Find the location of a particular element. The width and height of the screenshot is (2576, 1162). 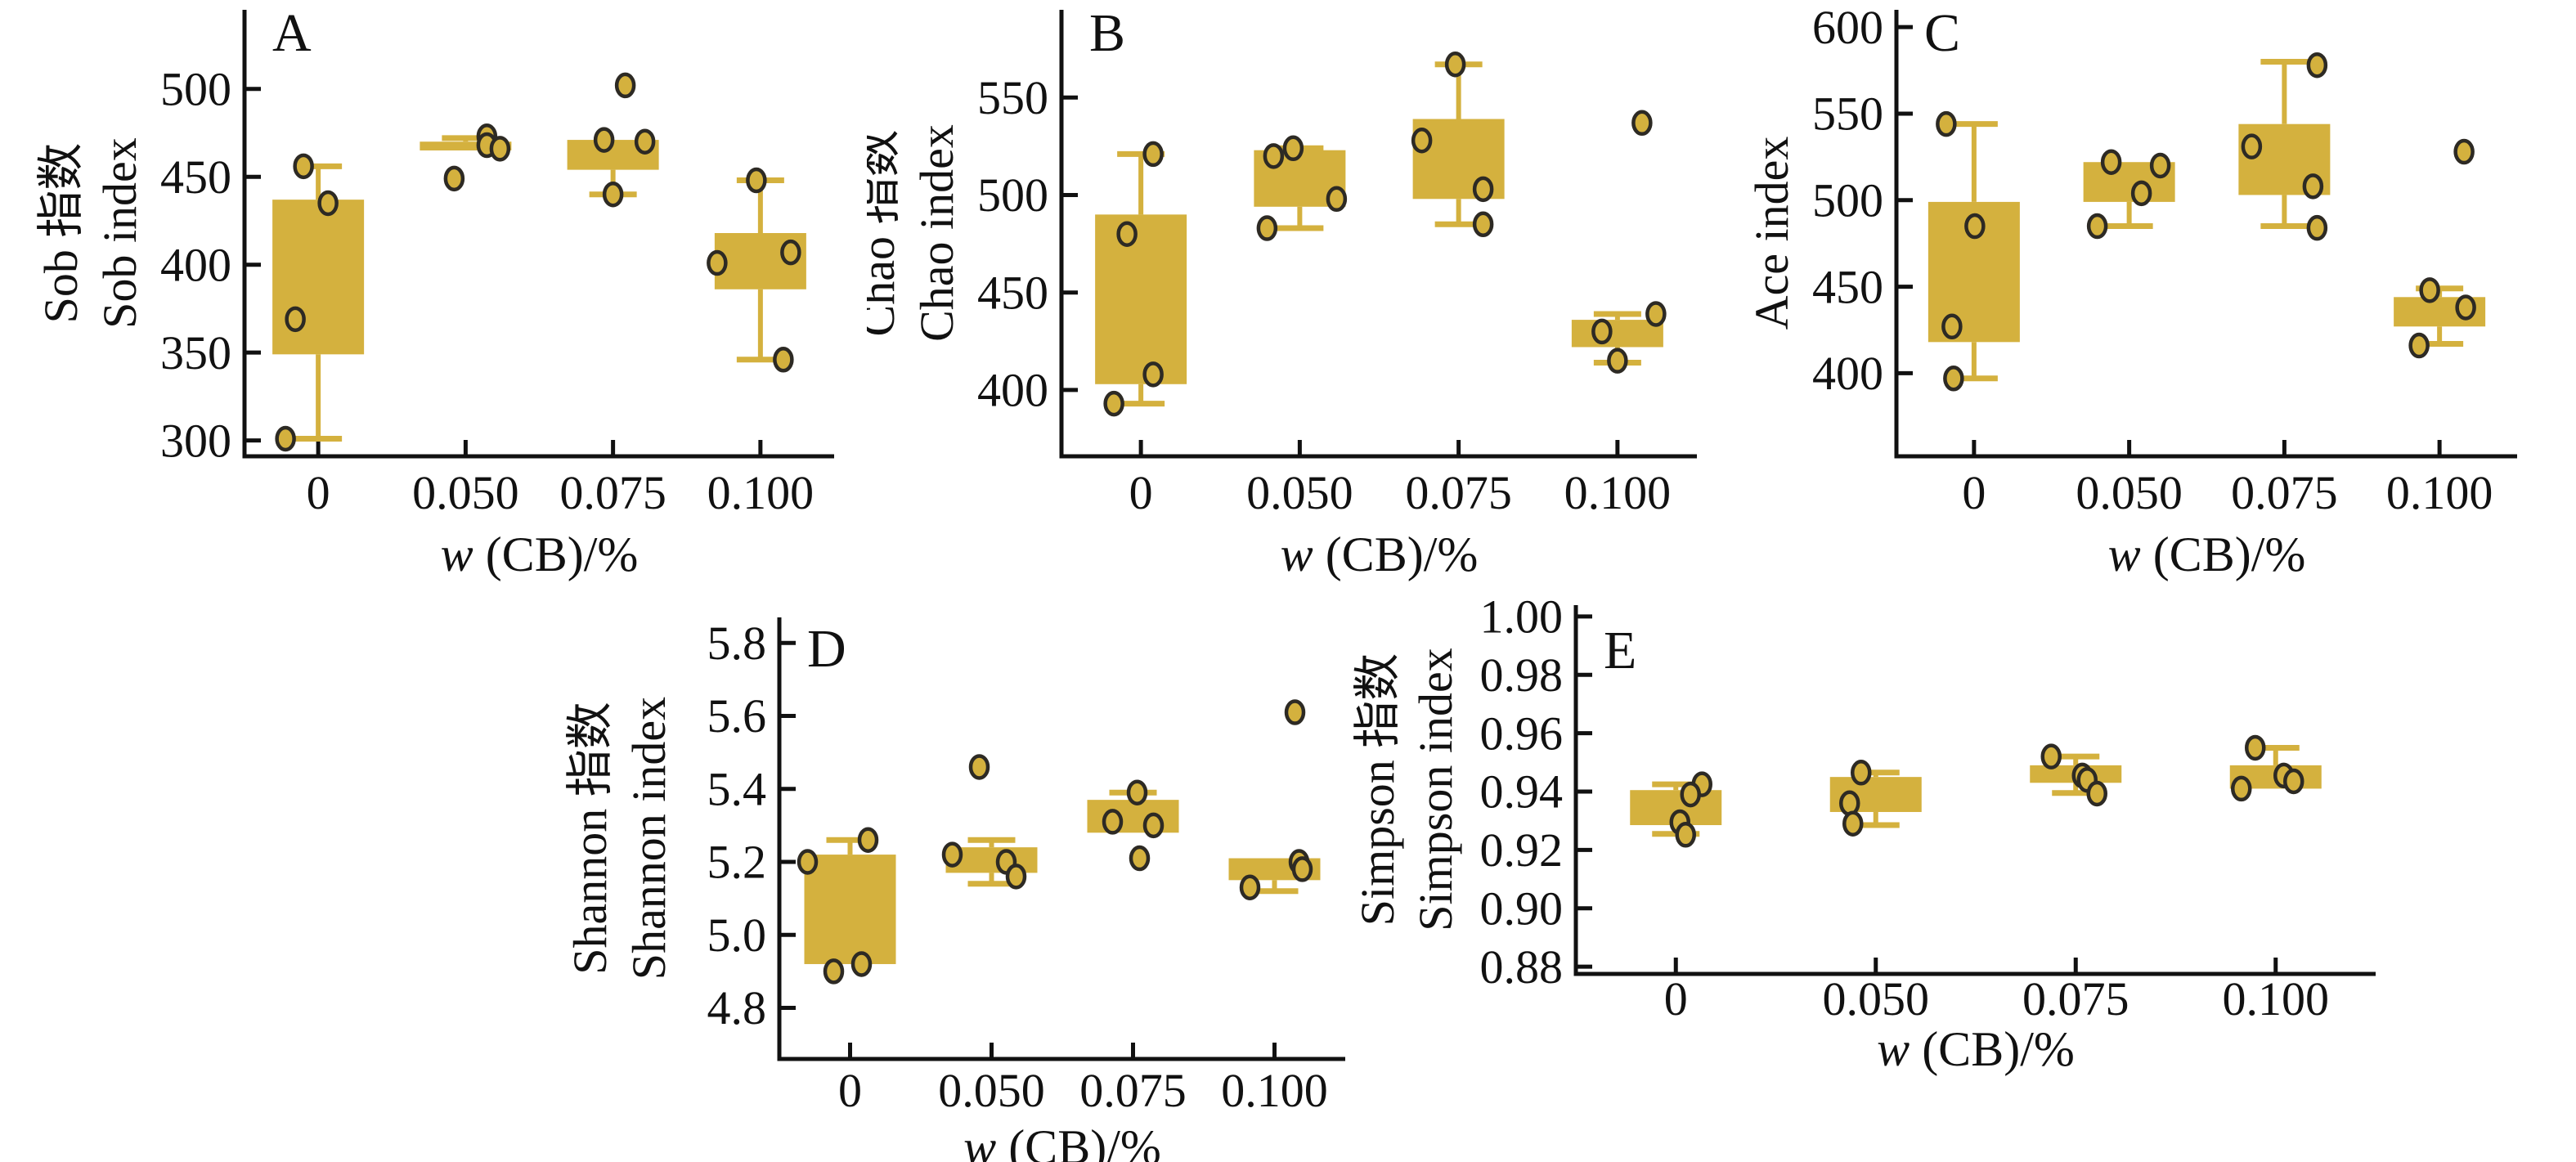

y-axis-title-en: Simpson index is located at coordinates (1436, 790).